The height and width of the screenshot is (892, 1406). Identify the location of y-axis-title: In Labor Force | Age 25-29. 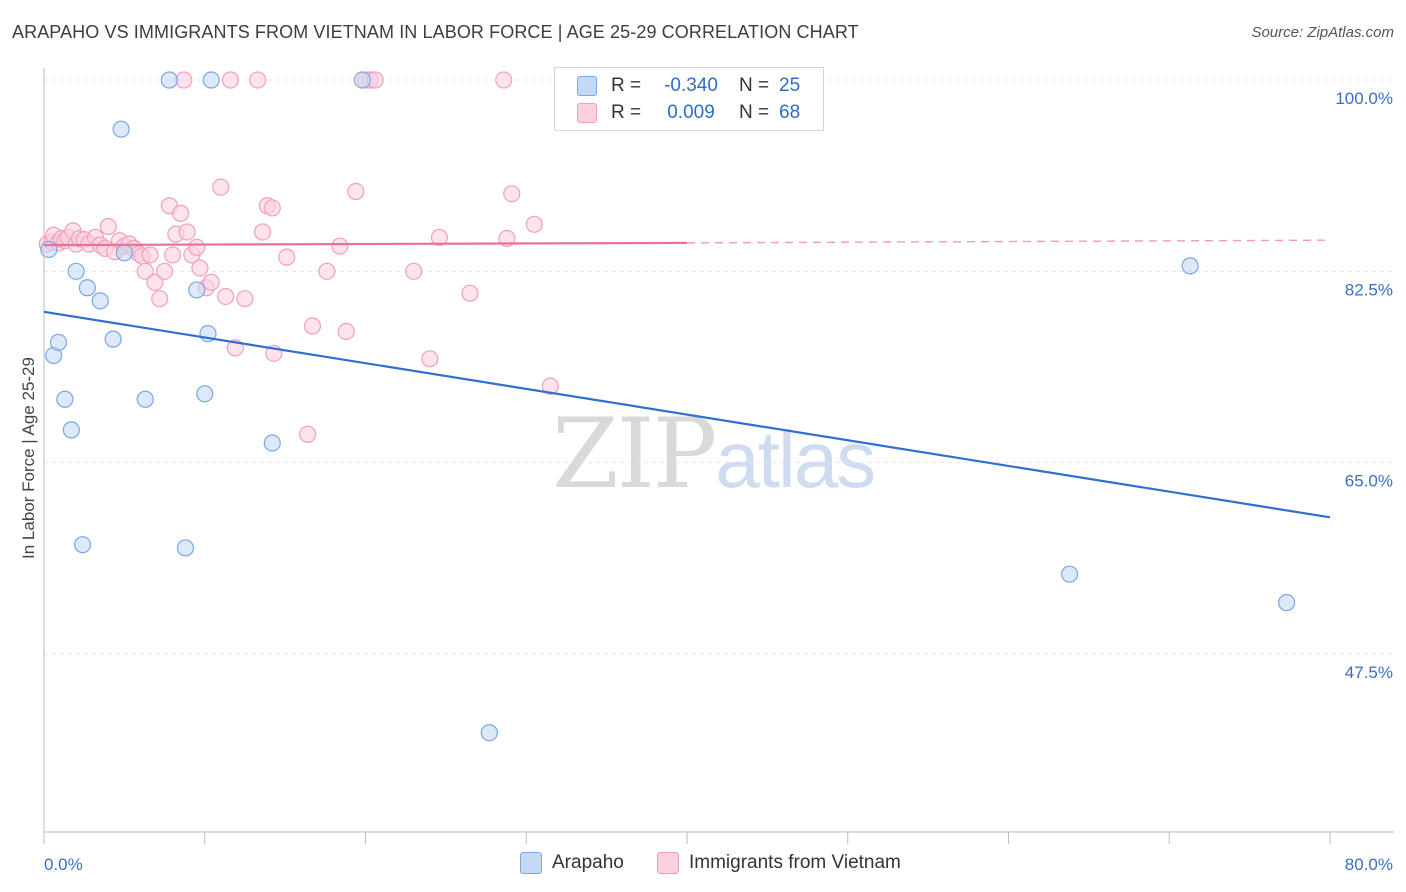
(28, 458).